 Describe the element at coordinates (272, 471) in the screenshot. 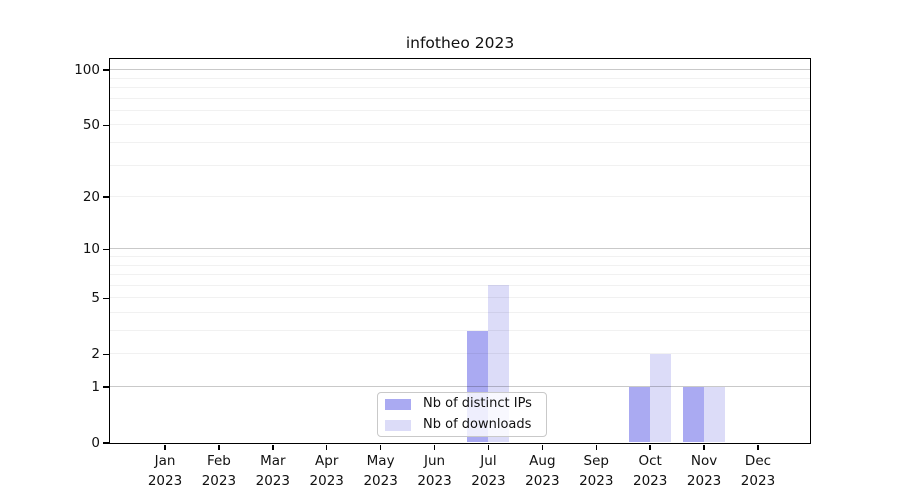

I see `x-tick-label-mar: Mar 2023` at that location.